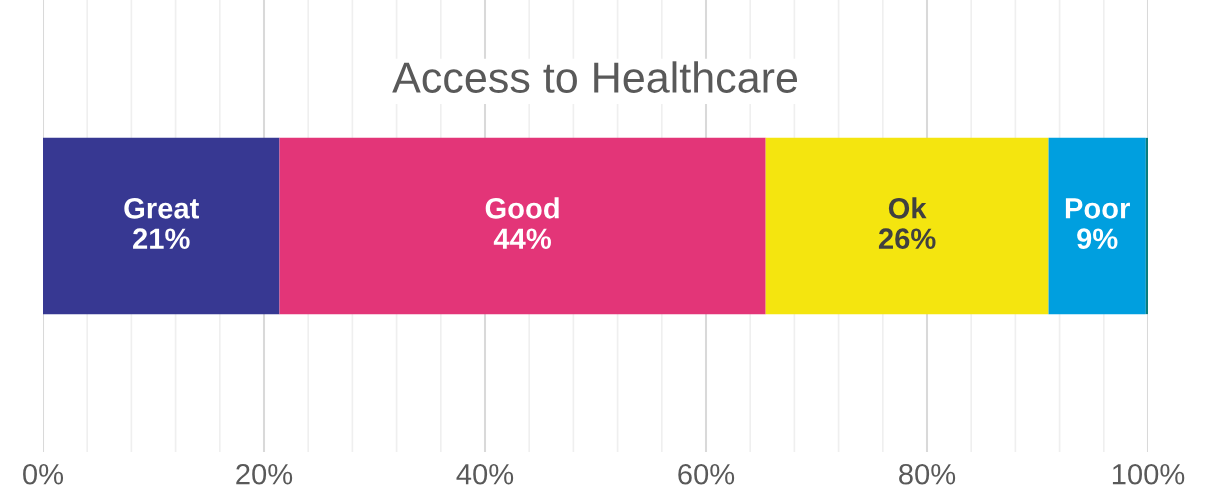 This screenshot has height=500, width=1208. What do you see at coordinates (485, 474) in the screenshot?
I see `x-tick-label: 40%` at bounding box center [485, 474].